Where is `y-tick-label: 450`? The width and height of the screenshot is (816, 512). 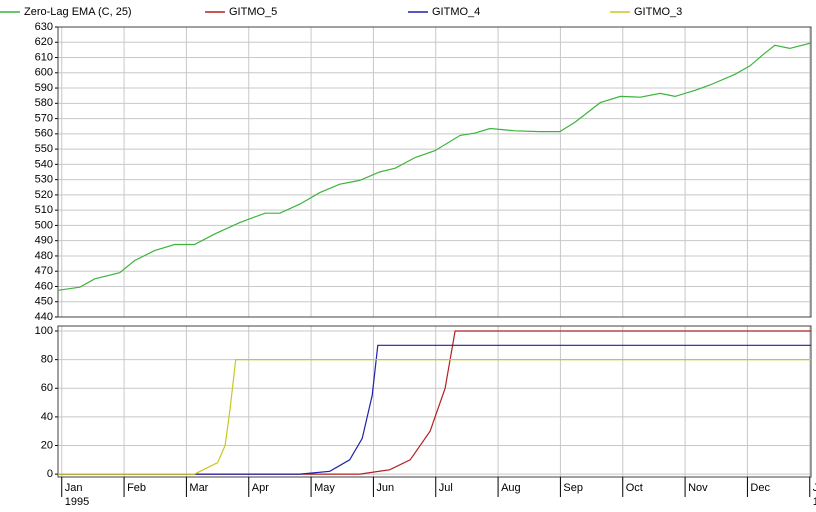
y-tick-label: 450 is located at coordinates (44, 302).